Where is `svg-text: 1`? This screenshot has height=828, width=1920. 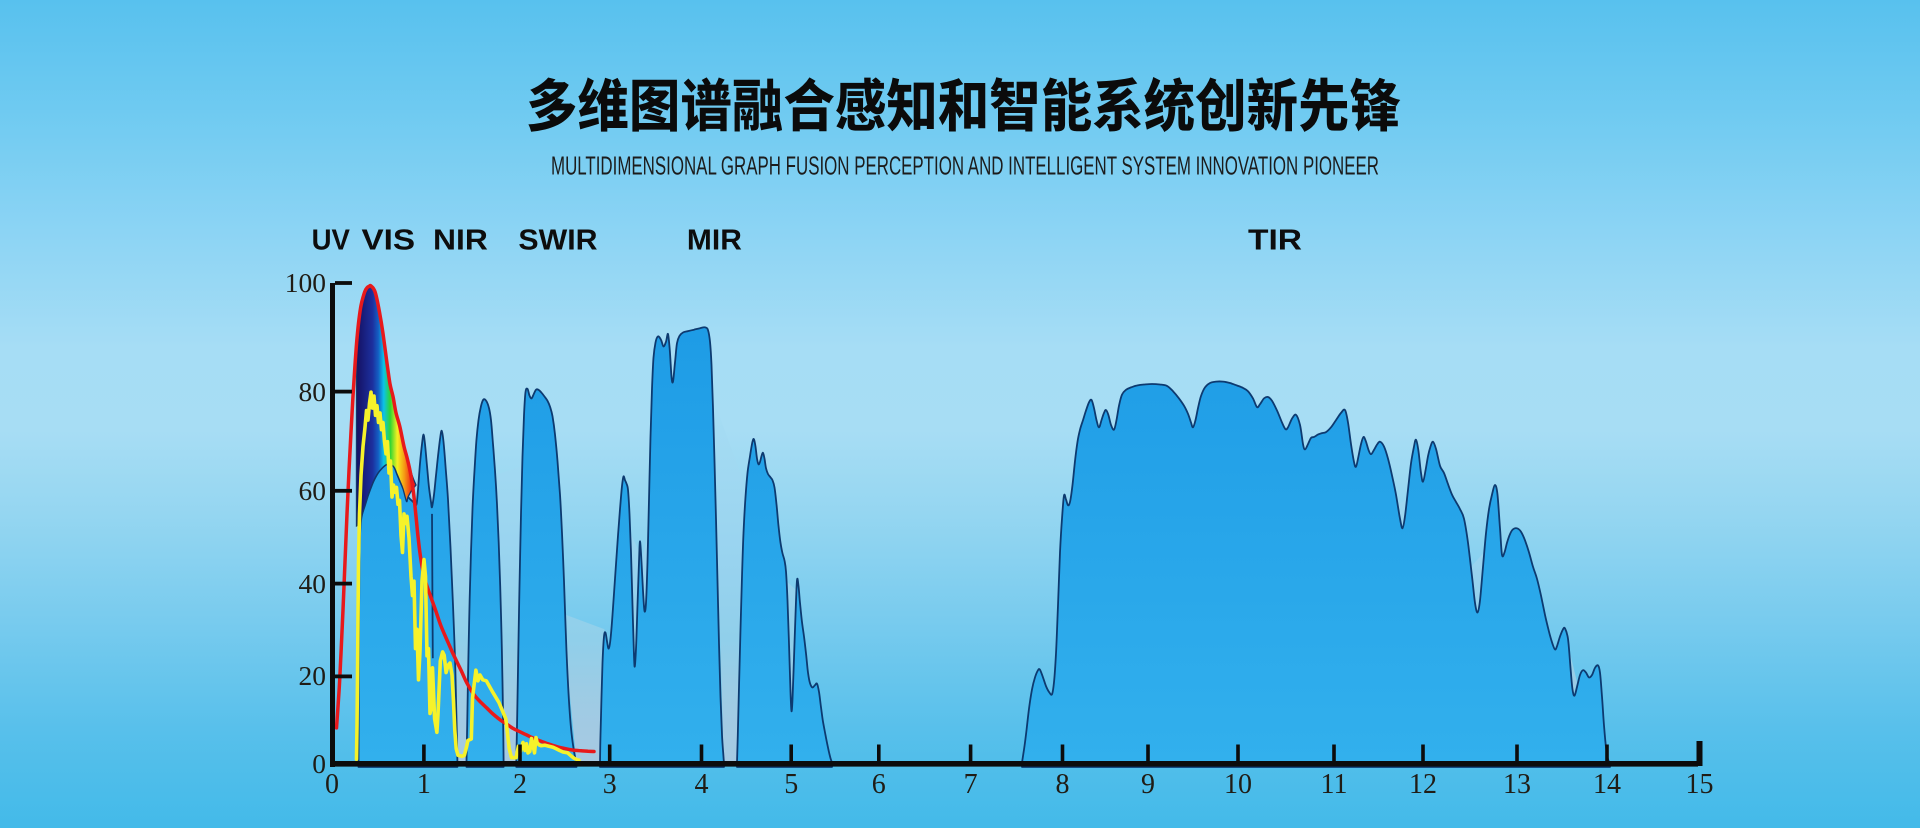
svg-text: 1 is located at coordinates (424, 784).